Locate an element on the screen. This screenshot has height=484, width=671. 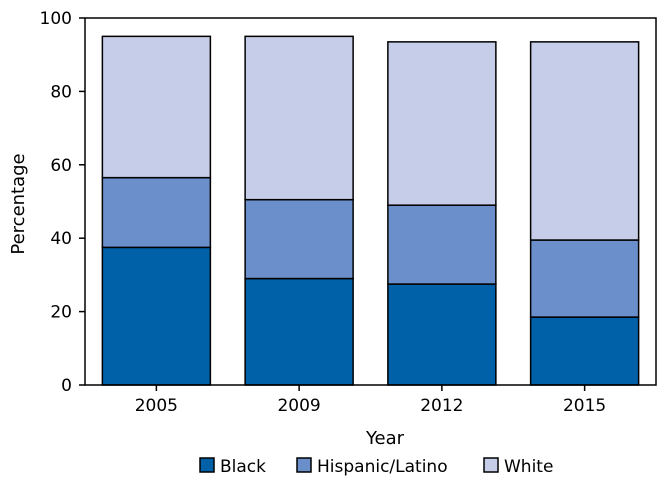
y-axis-title: Percentage is located at coordinates (18, 203).